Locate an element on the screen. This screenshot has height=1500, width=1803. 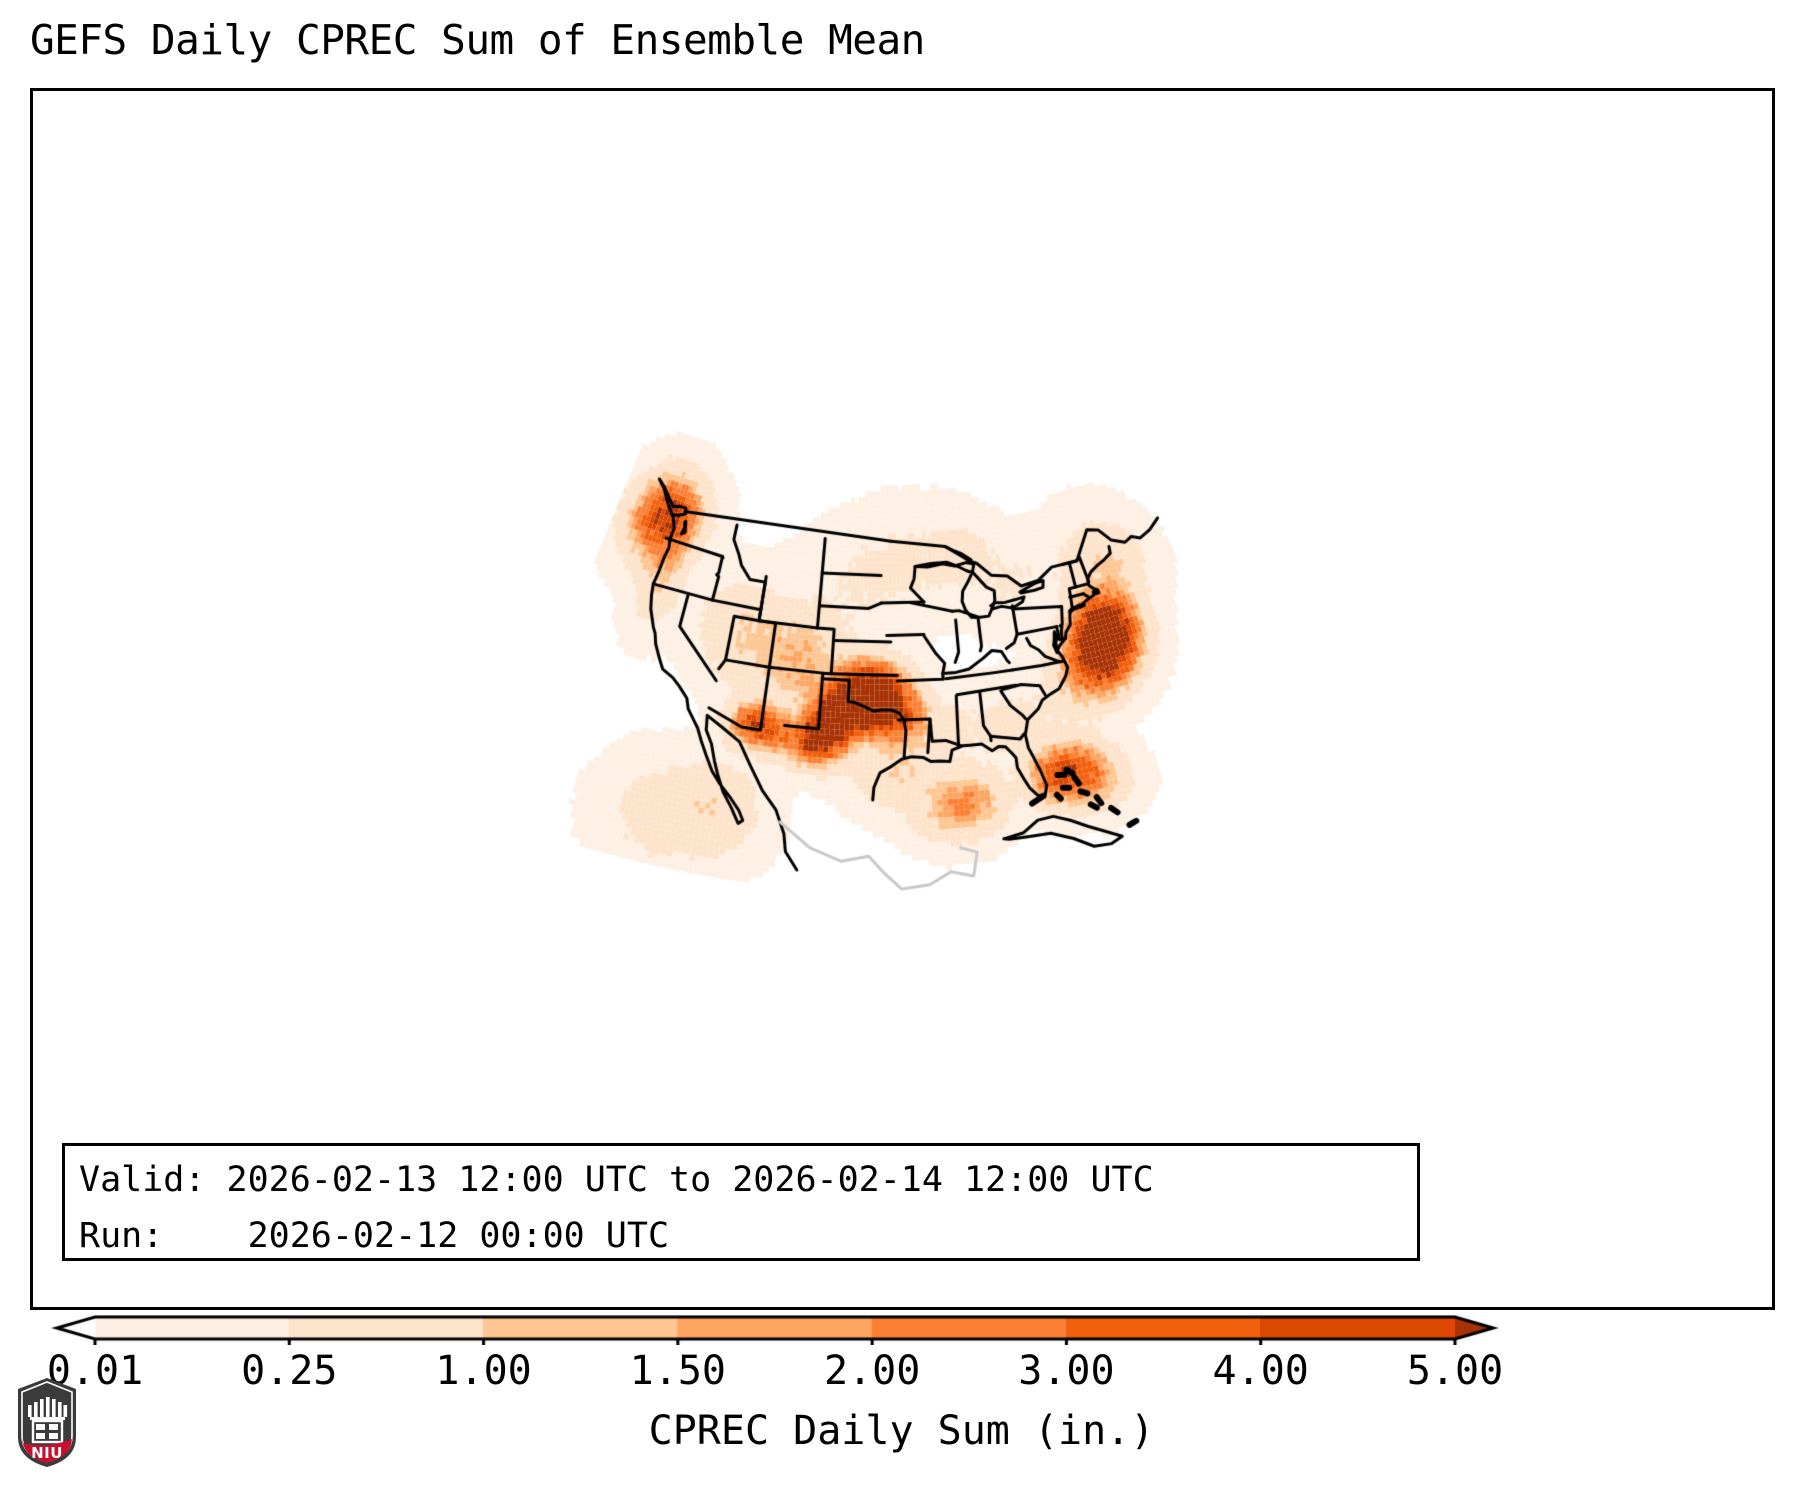
colorbar-tick-2: 1.00 is located at coordinates (483, 1371).